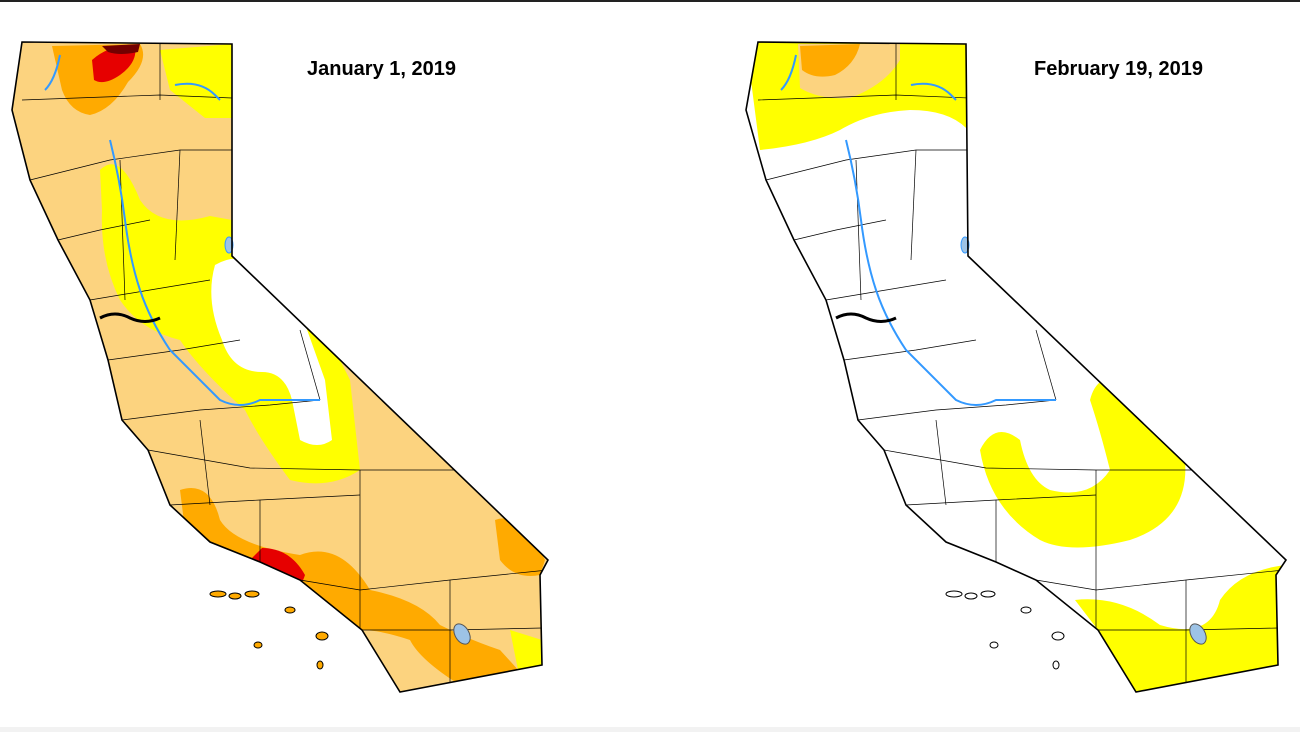 This screenshot has height=732, width=1300. I want to click on no-drought-area, so click(271, 351).